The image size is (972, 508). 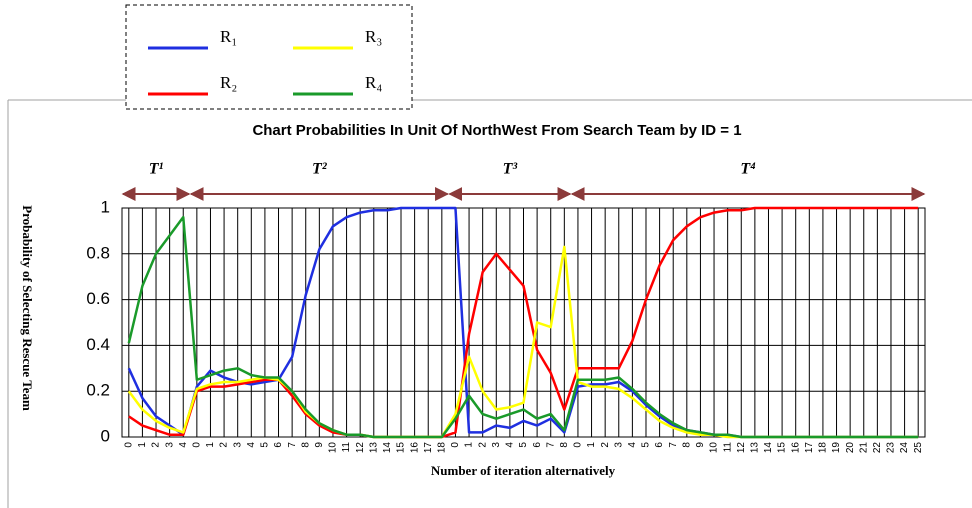 I want to click on y-tick-label: 0, so click(x=105, y=435).